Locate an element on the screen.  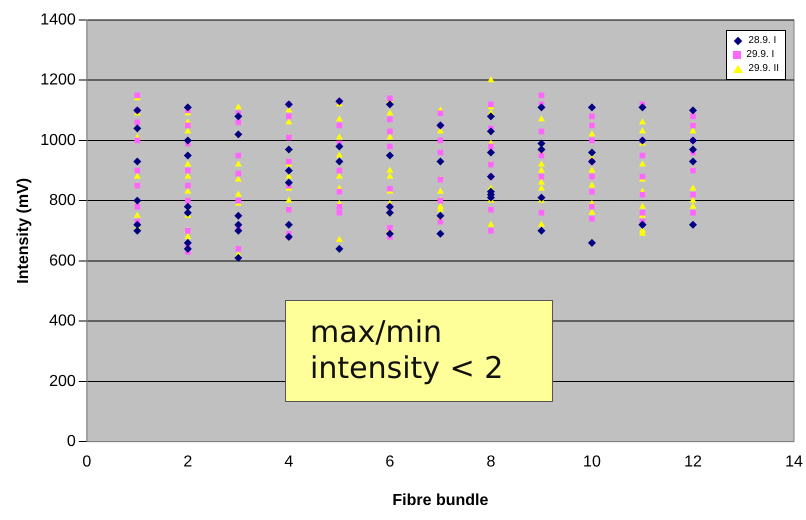
x-axis-title: Fibre bundle is located at coordinates (440, 500).